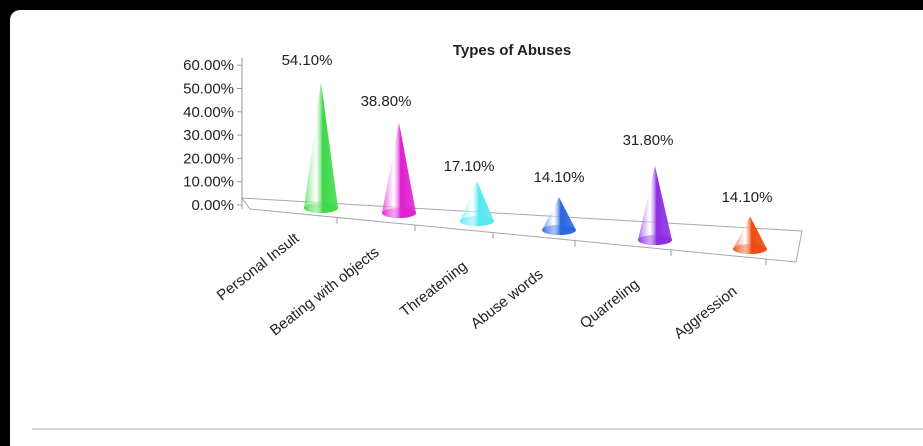 Image resolution: width=923 pixels, height=446 pixels. I want to click on data-label-quarreling: 31.80%, so click(648, 140).